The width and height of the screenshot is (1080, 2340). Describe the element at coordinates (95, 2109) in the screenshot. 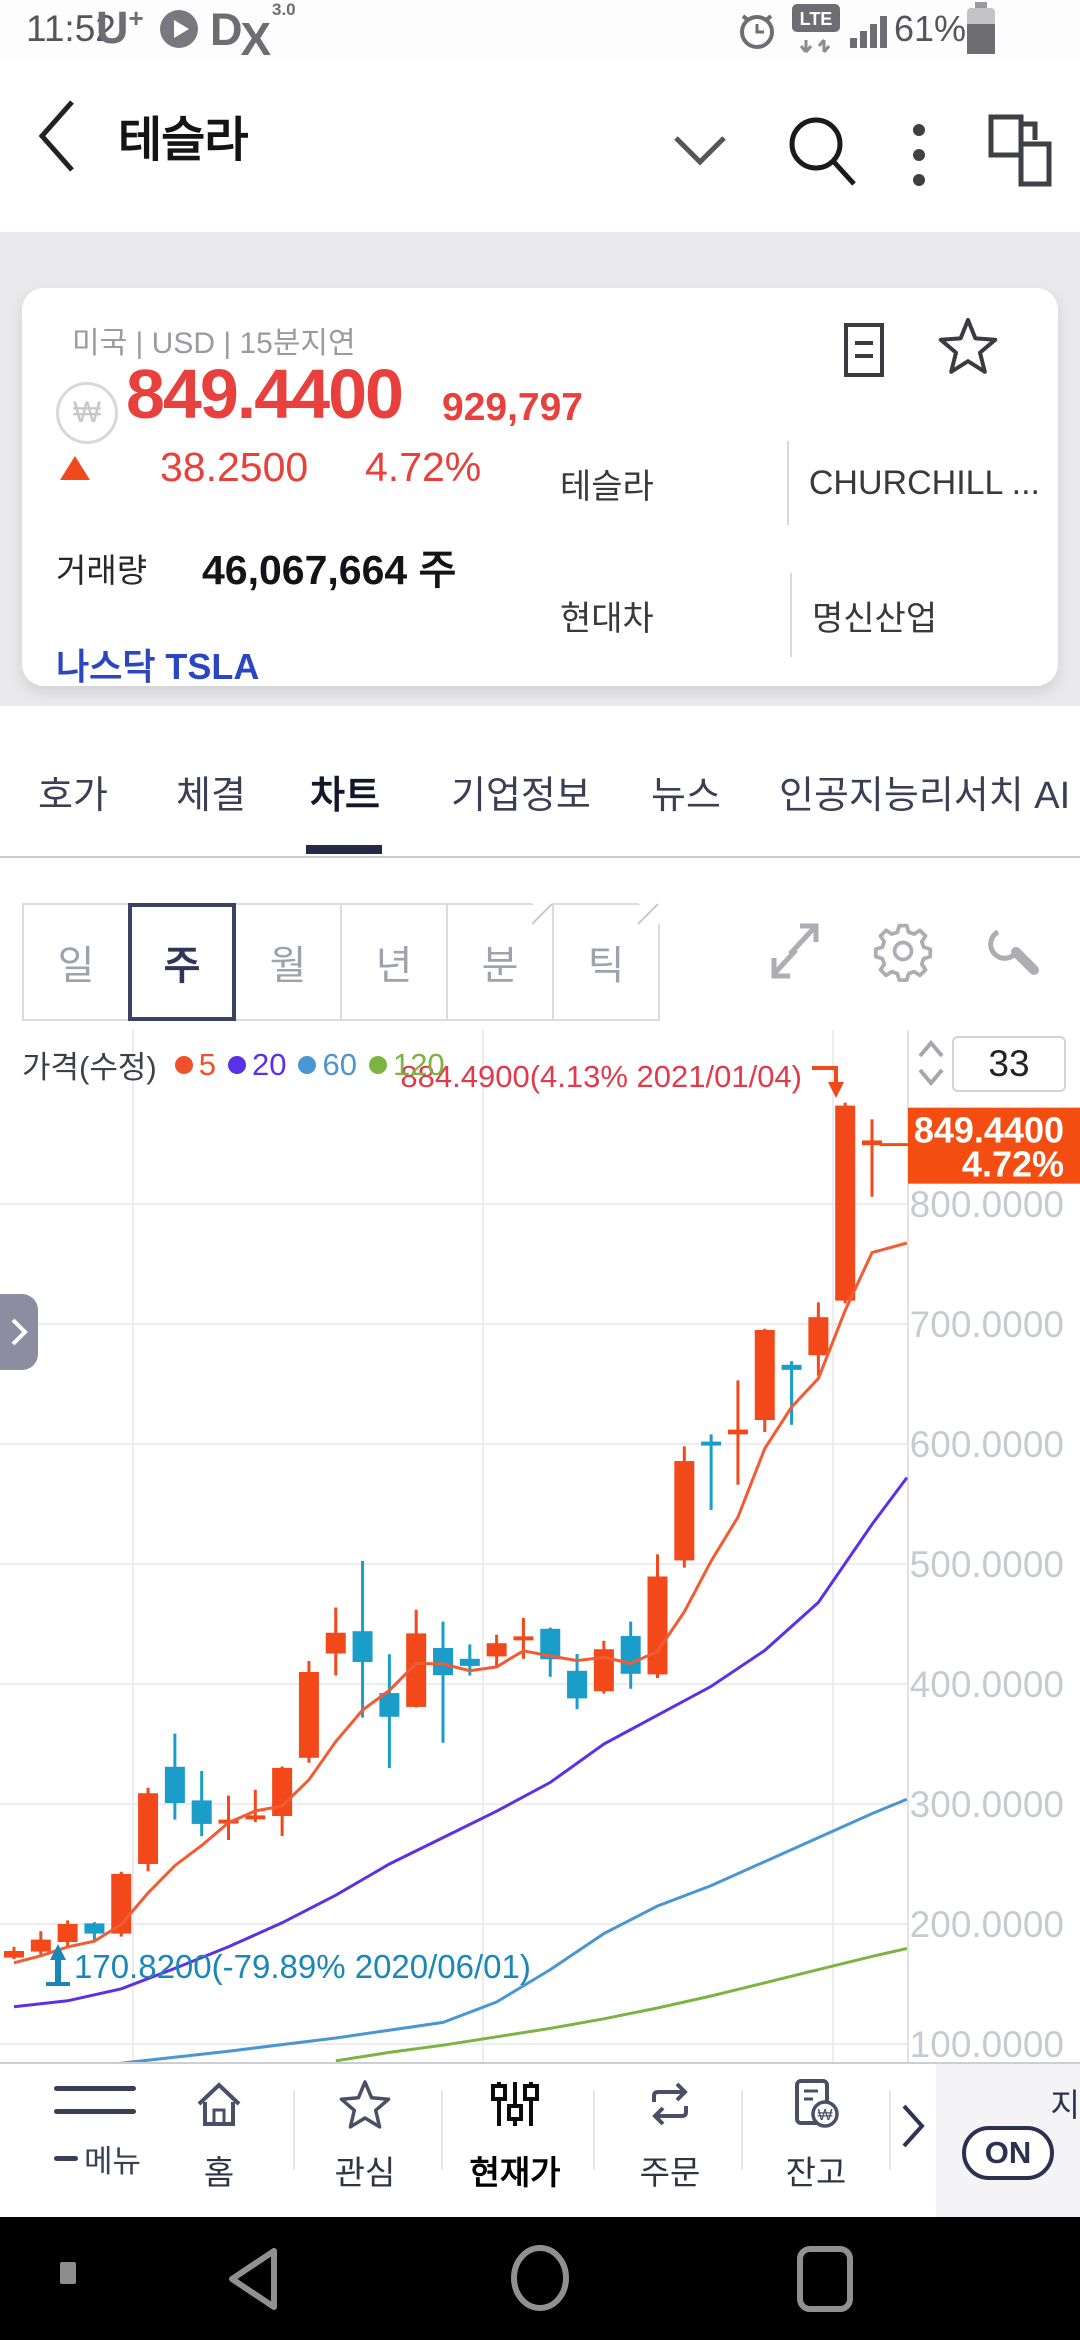

I see `menu-icon` at that location.